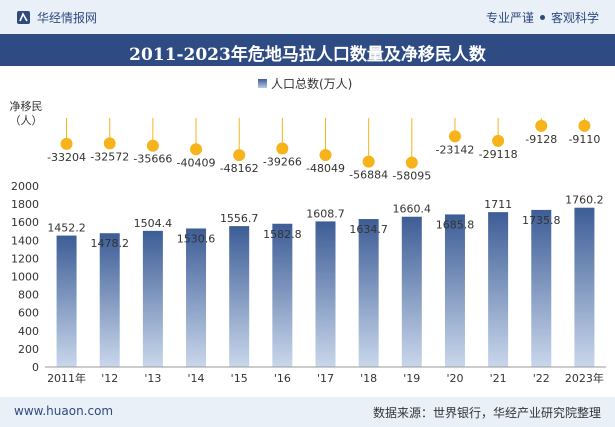 The height and width of the screenshot is (427, 615). What do you see at coordinates (307, 17) in the screenshot?
I see `top-bar` at bounding box center [307, 17].